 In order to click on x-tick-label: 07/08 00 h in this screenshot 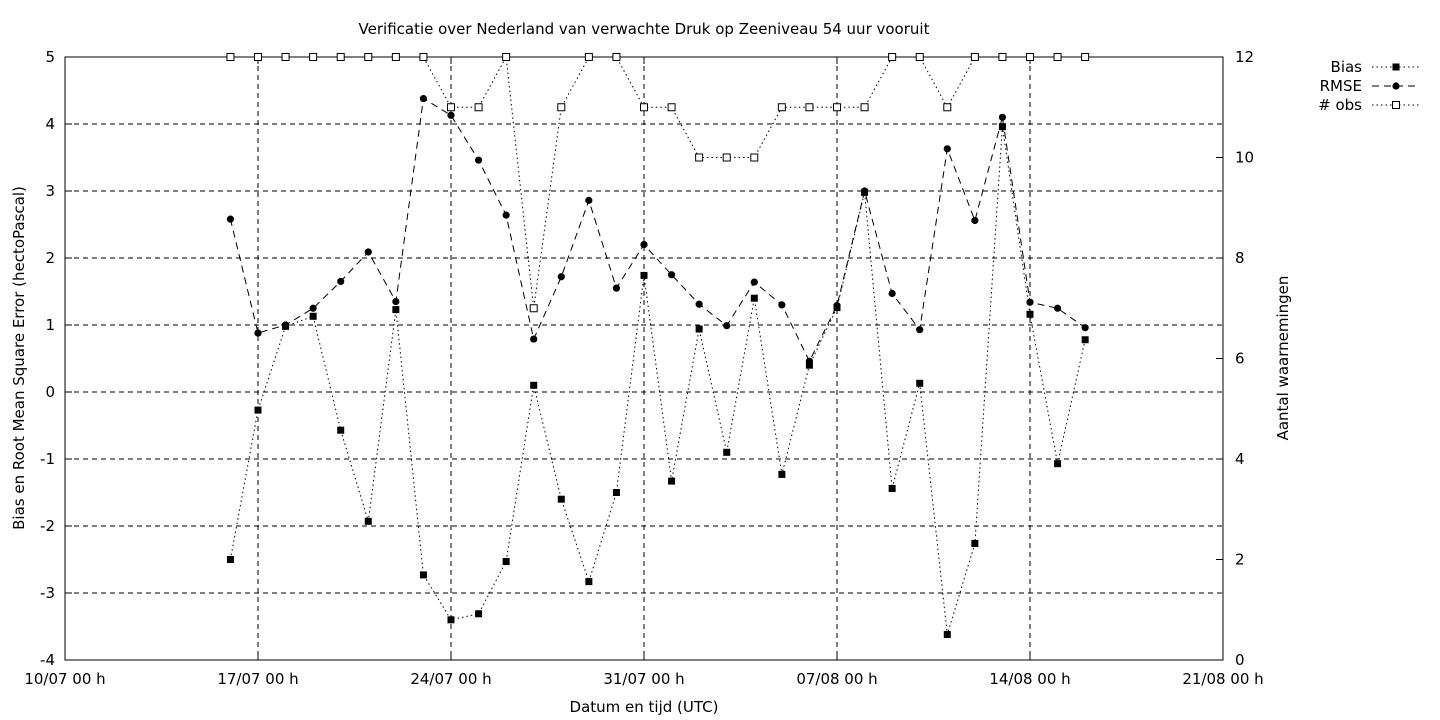, I will do `click(836, 679)`.